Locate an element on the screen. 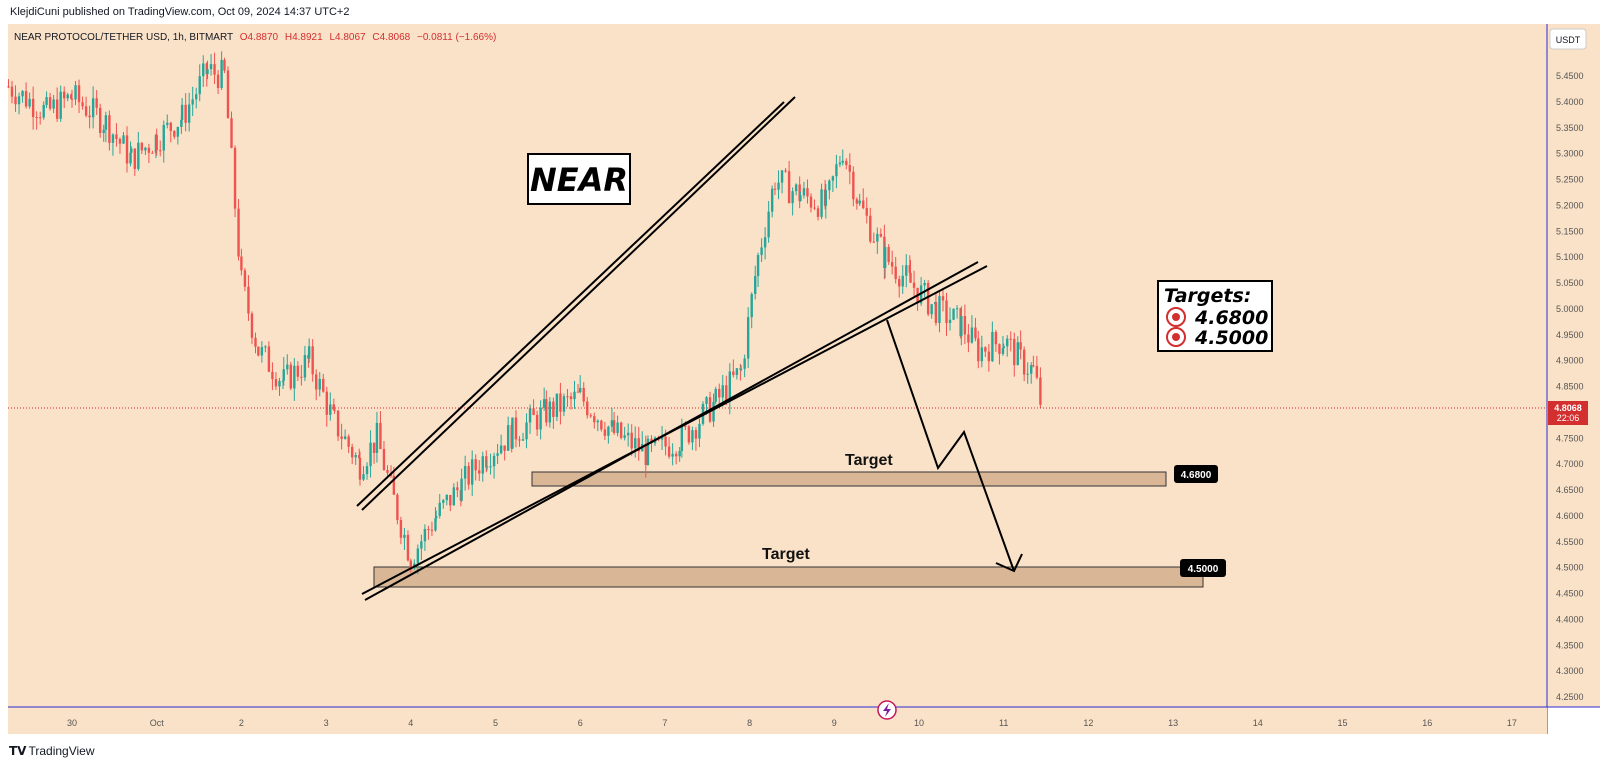 The width and height of the screenshot is (1600, 777). price-tick-label: 5.3500 is located at coordinates (1570, 128).